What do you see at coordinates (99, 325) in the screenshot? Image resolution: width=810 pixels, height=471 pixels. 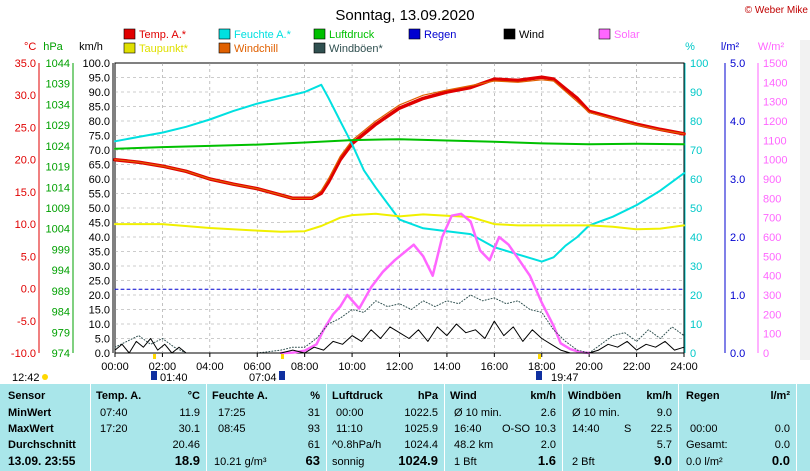 I see `y-tick-label: 10.0` at bounding box center [99, 325].